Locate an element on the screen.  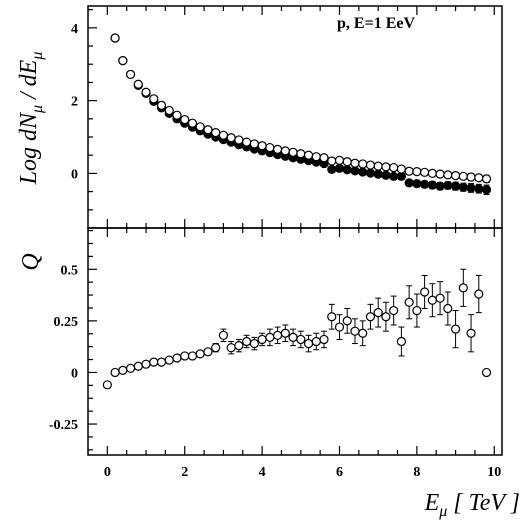
x-axis-label: Eμ [ TeV ] is located at coordinates (472, 505).